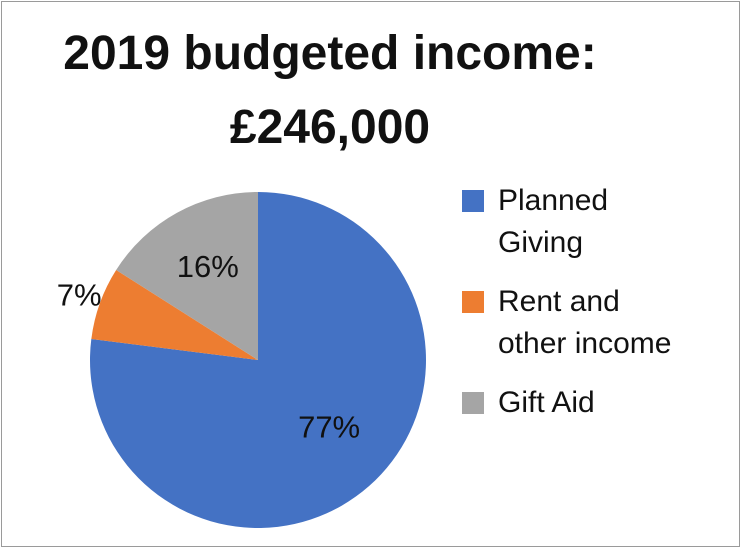  Describe the element at coordinates (473, 201) in the screenshot. I see `legend-swatch-planned-giving` at that location.